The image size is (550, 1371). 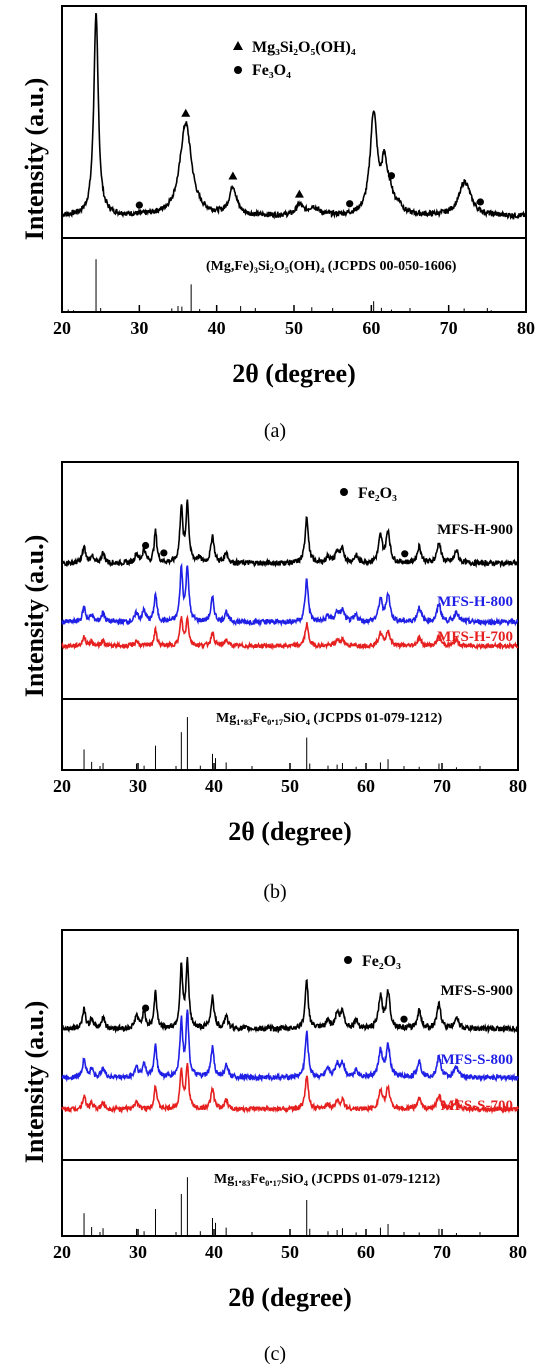 What do you see at coordinates (214, 1252) in the screenshot?
I see `panel-c-xtick-label: 40` at bounding box center [214, 1252].